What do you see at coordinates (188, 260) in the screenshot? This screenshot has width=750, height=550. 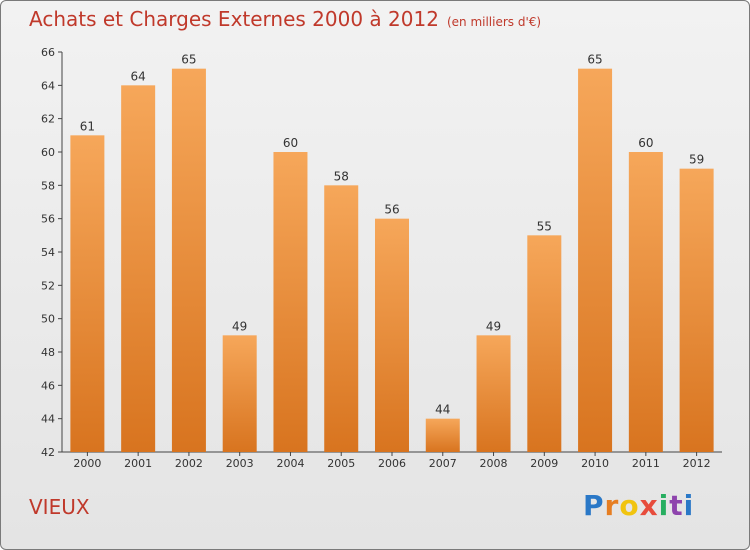 I see `bar-2002` at bounding box center [188, 260].